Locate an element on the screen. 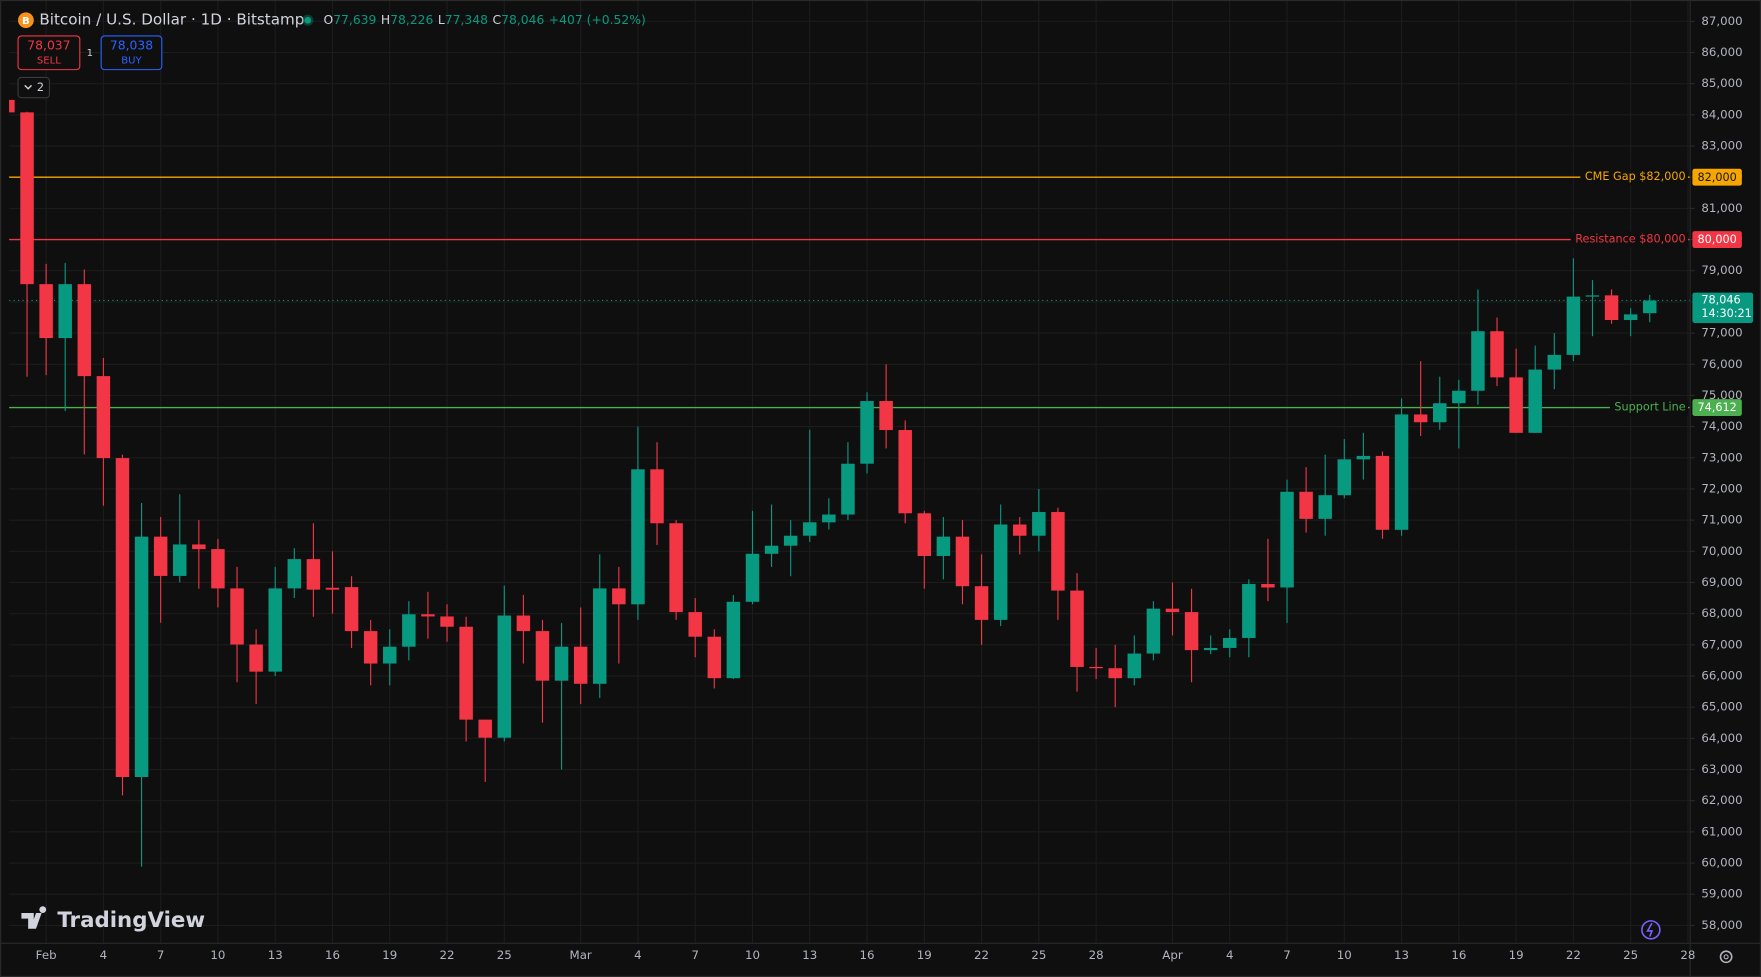  y-tick-label: 70,000 is located at coordinates (1721, 551).